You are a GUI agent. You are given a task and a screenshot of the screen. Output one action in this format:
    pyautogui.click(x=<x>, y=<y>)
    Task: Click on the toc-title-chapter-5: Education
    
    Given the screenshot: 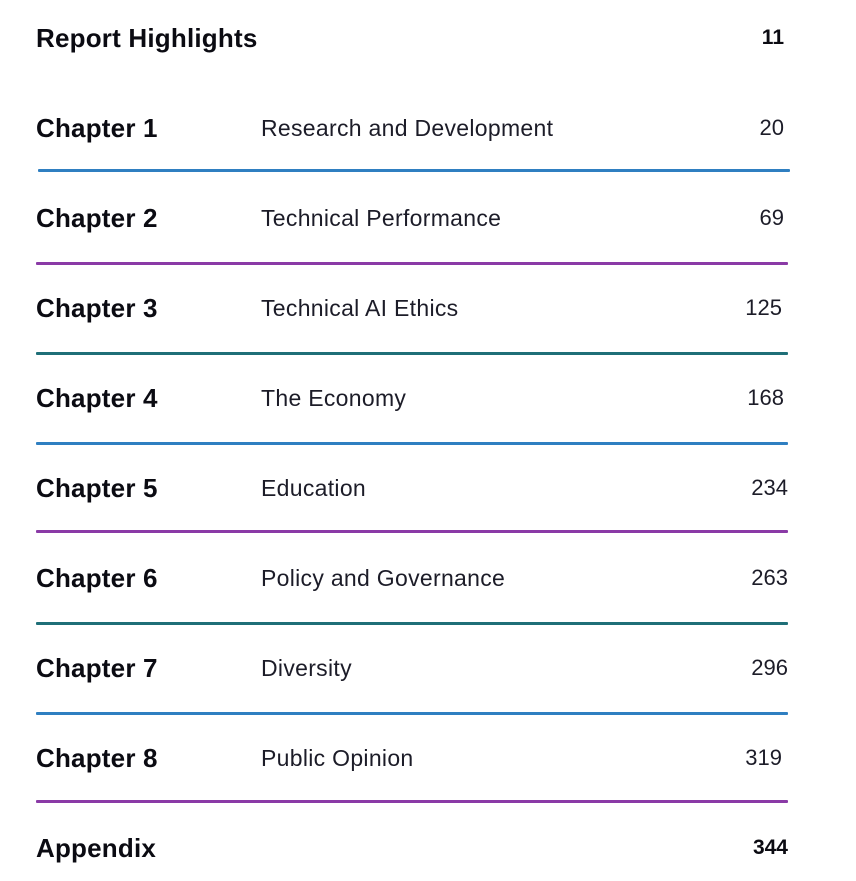 What is the action you would take?
    pyautogui.click(x=313, y=488)
    